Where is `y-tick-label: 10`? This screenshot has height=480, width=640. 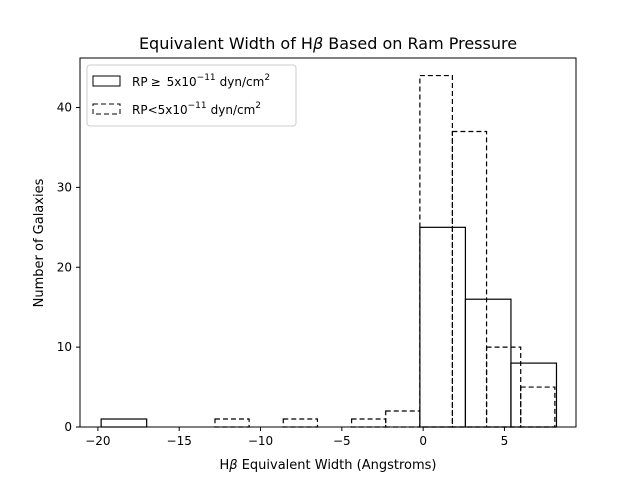 y-tick-label: 10 is located at coordinates (64, 347).